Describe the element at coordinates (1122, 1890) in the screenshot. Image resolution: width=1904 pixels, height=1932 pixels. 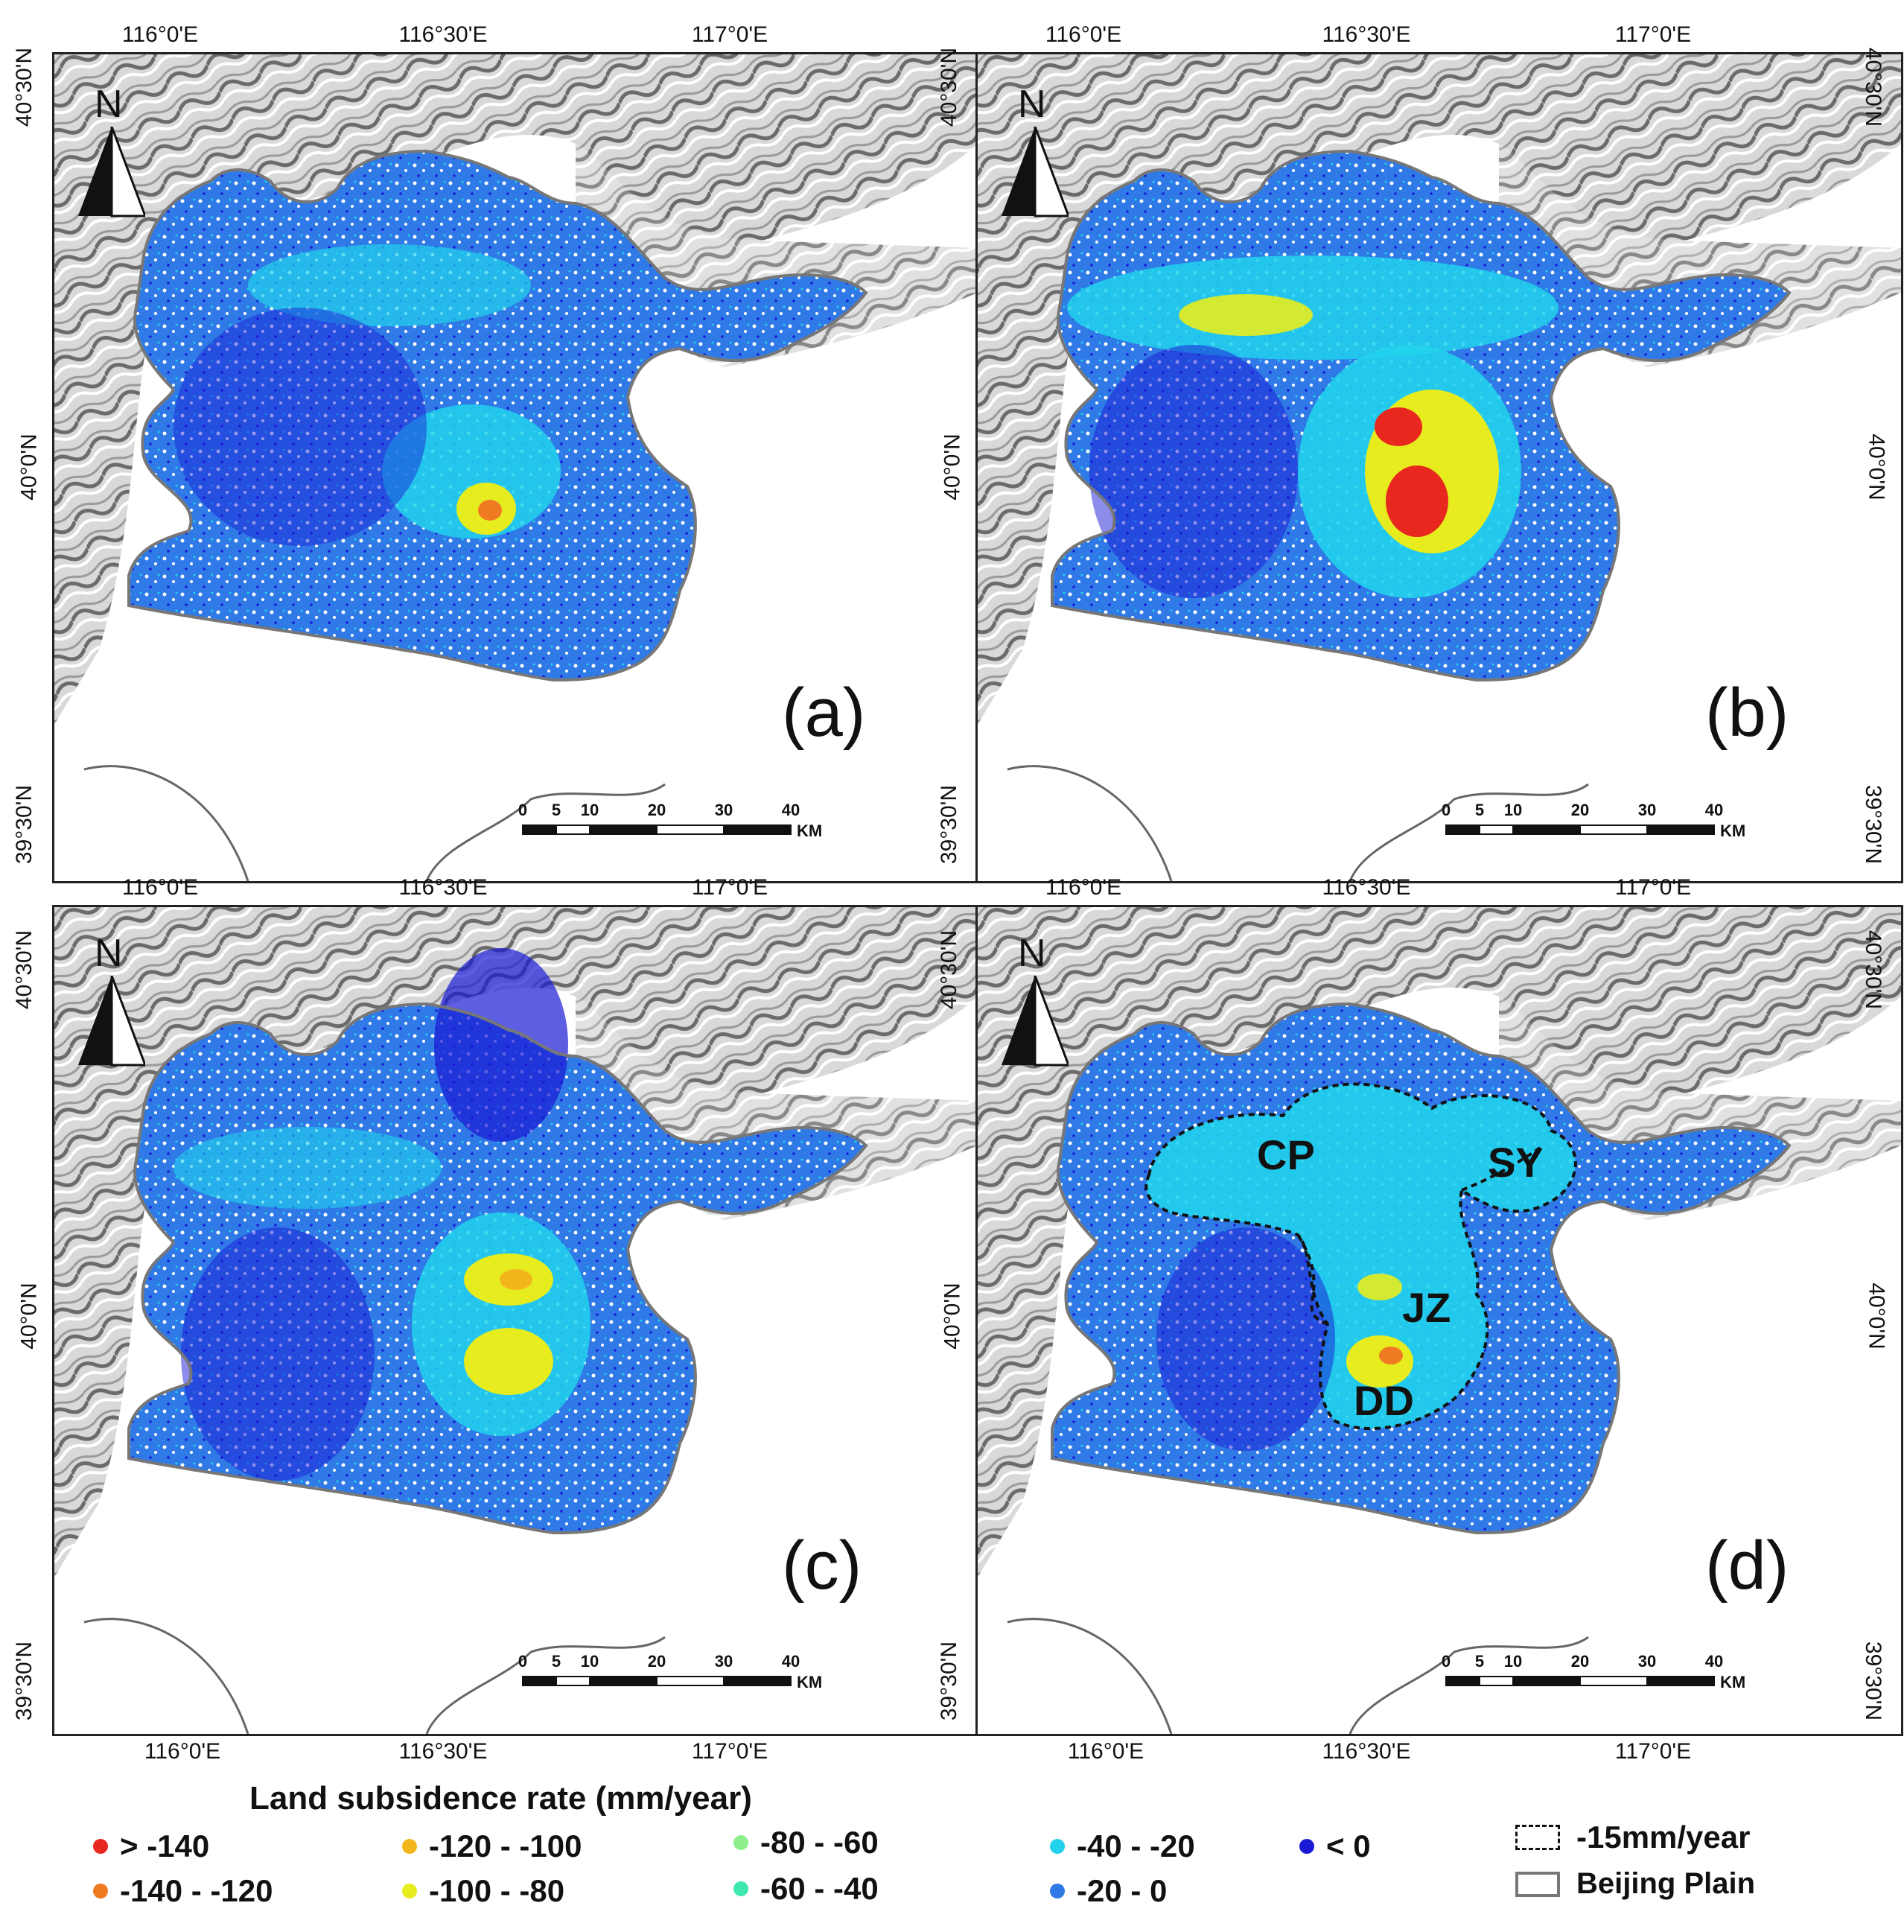
I see `legend-label: -20 - 0` at that location.